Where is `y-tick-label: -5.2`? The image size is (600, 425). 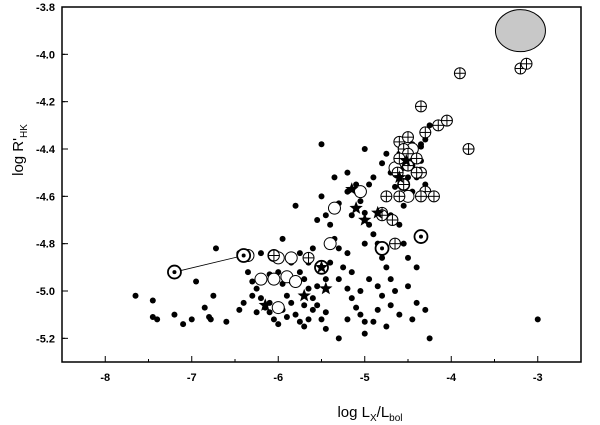
y-tick-label: -5.2 is located at coordinates (45, 339).